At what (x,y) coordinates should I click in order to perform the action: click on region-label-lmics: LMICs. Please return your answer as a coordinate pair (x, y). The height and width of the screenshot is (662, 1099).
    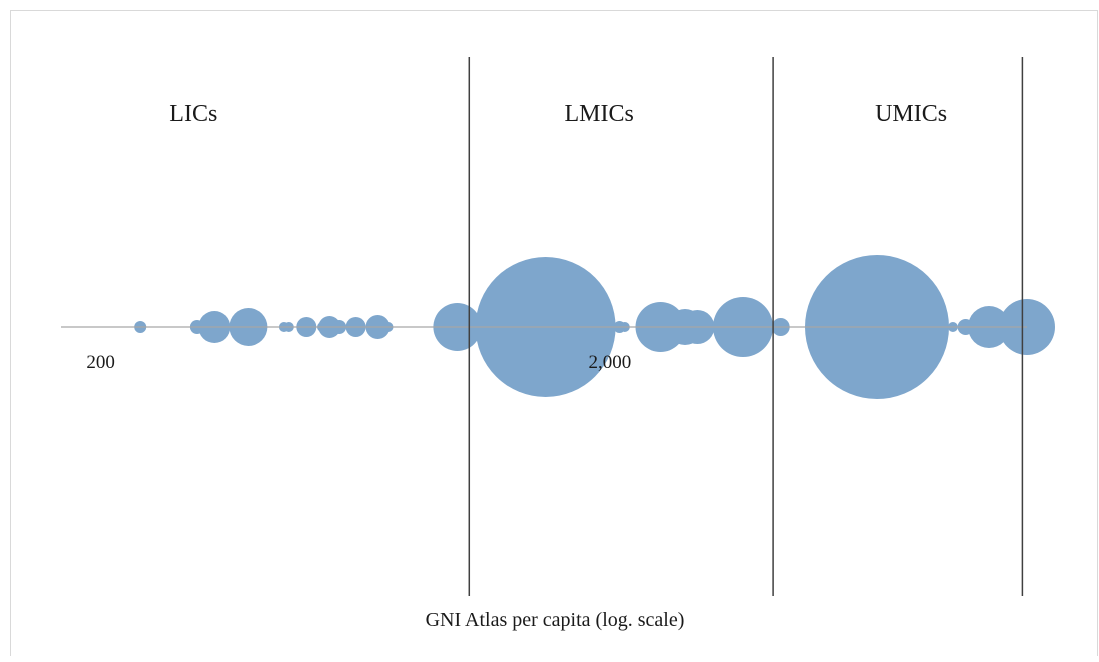
    Looking at the image, I should click on (599, 114).